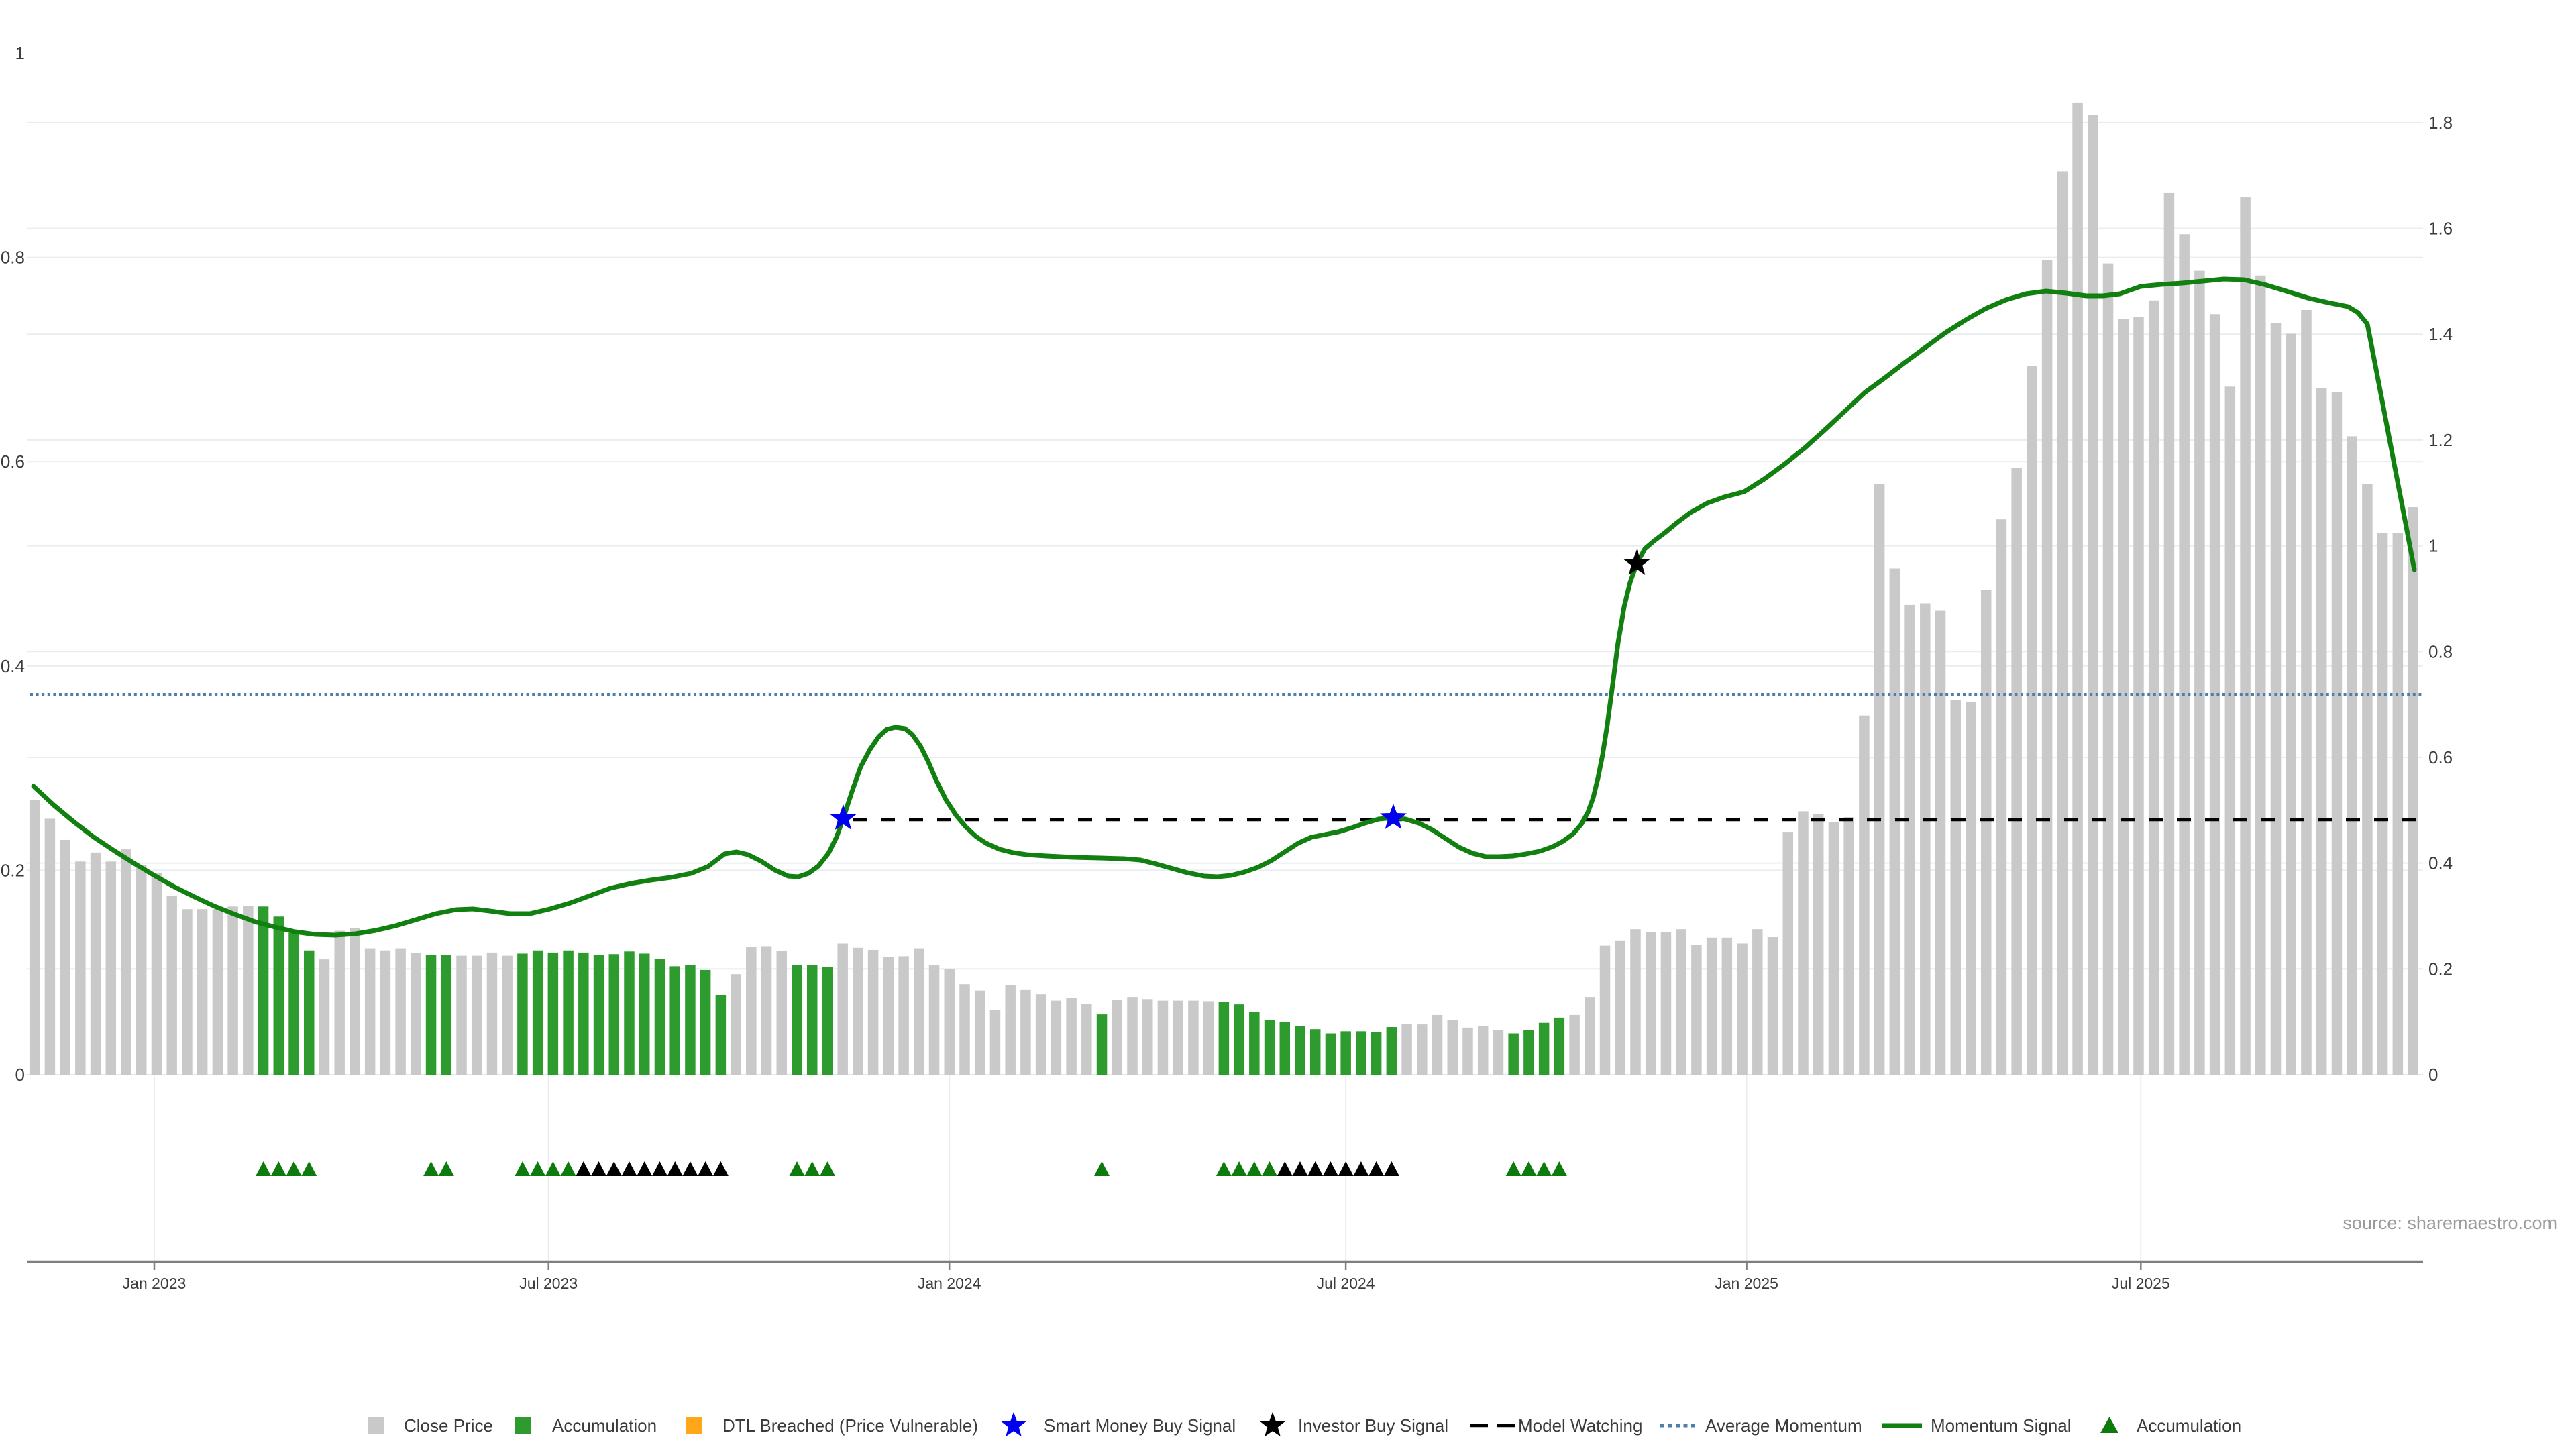 The width and height of the screenshot is (2576, 1449). Describe the element at coordinates (448, 1425) in the screenshot. I see `svg-text: Close Price` at that location.